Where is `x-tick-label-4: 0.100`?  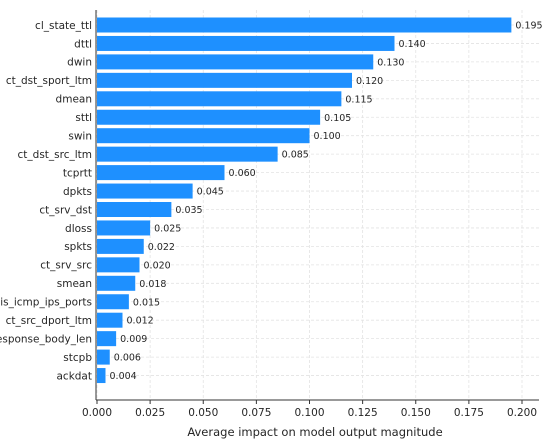
x-tick-label-4: 0.100 is located at coordinates (309, 413).